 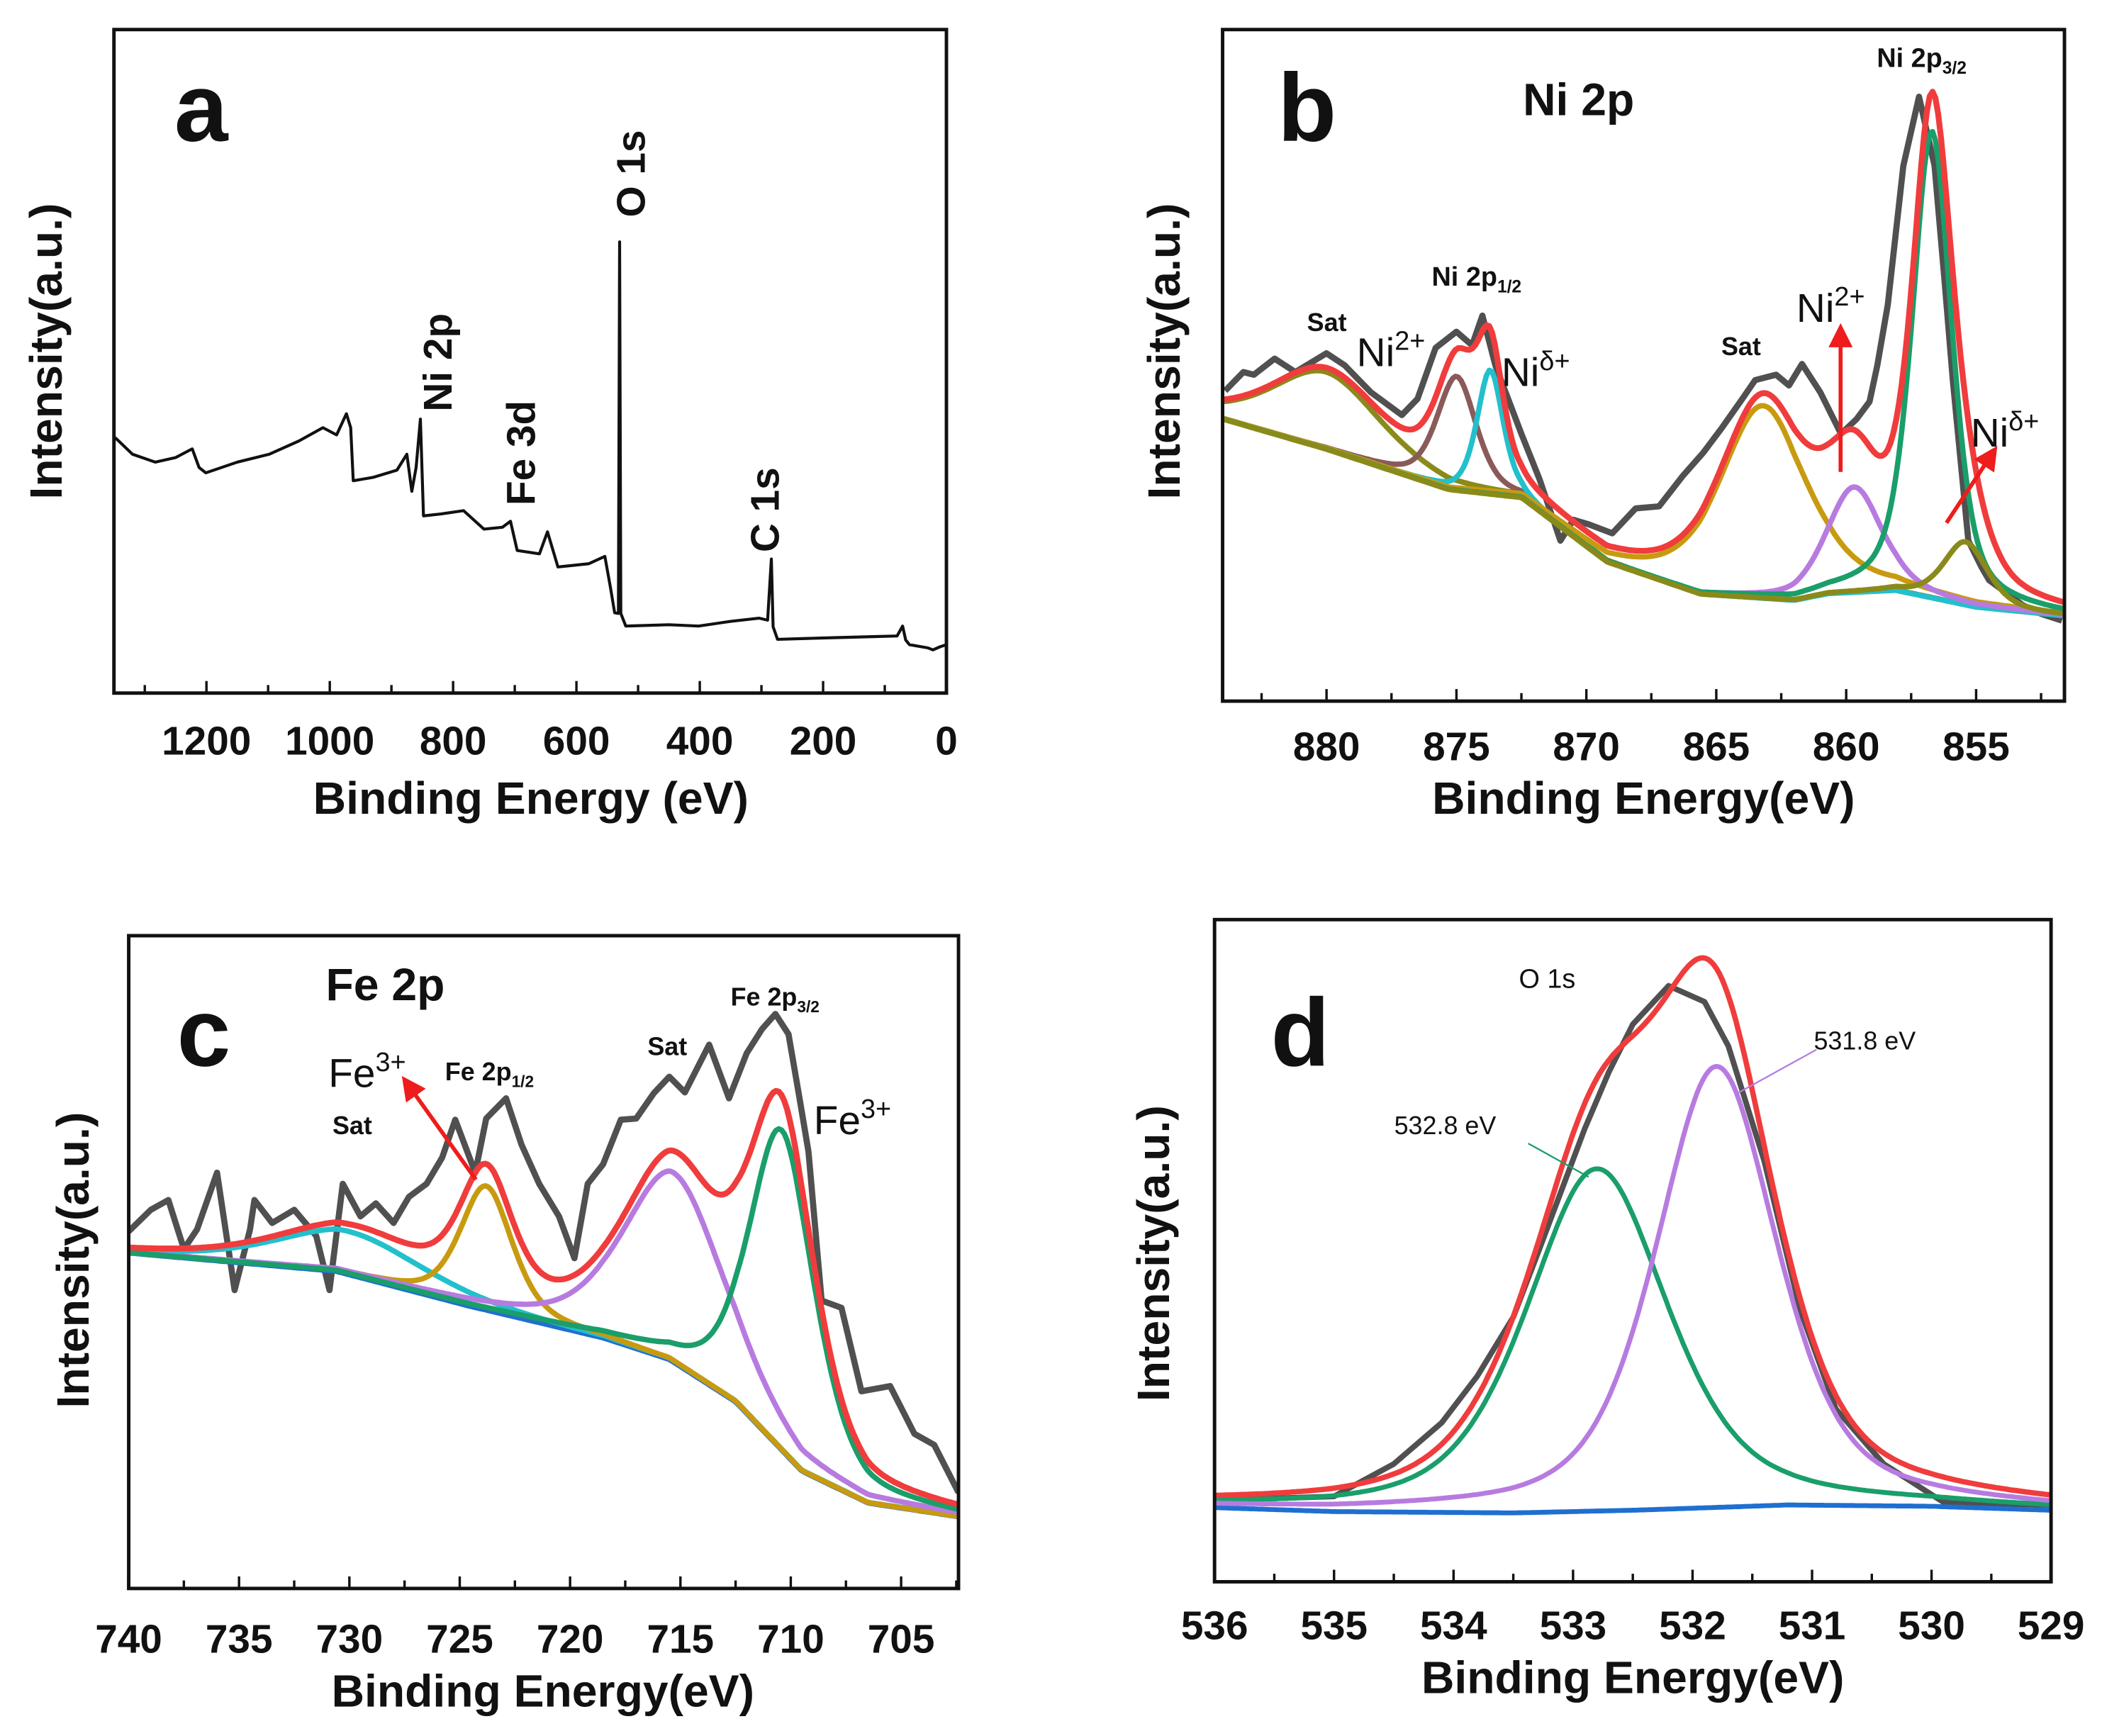 I want to click on x-tick-label: 531, so click(x=1812, y=1626).